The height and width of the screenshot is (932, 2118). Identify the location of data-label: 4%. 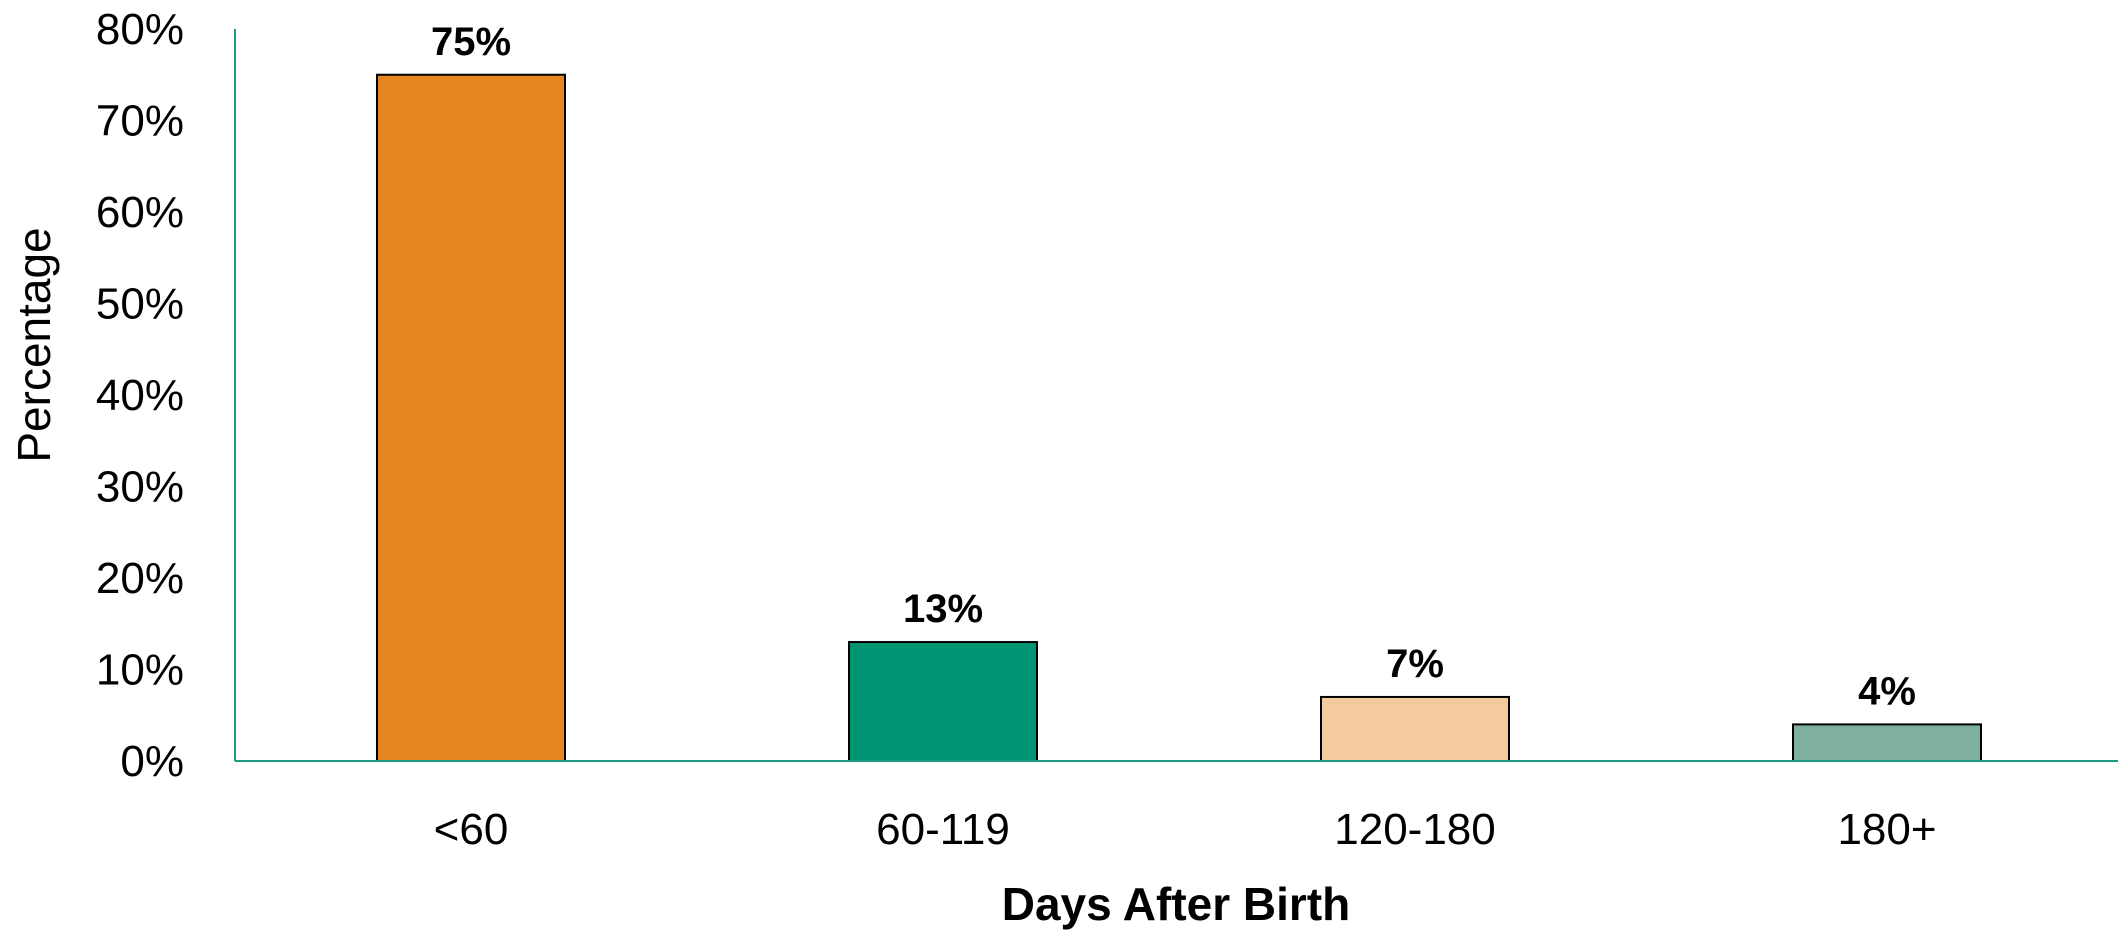
(1887, 691).